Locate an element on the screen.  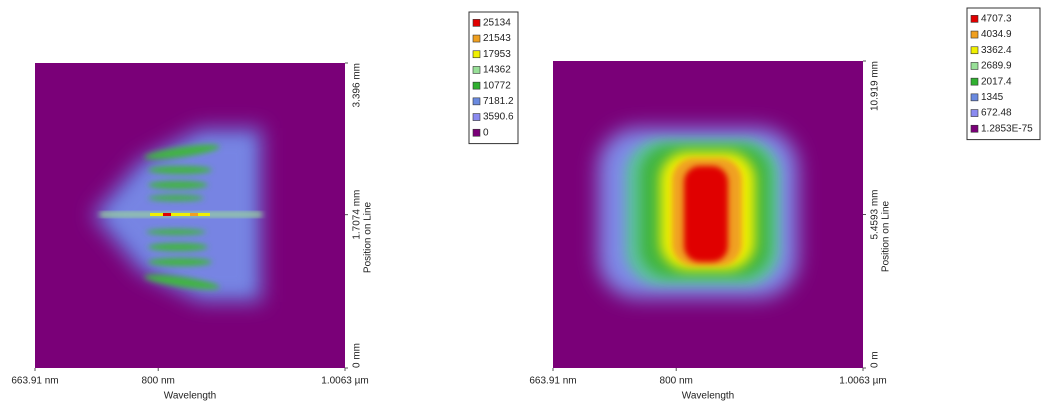
legend-label: 17953 is located at coordinates (497, 54).